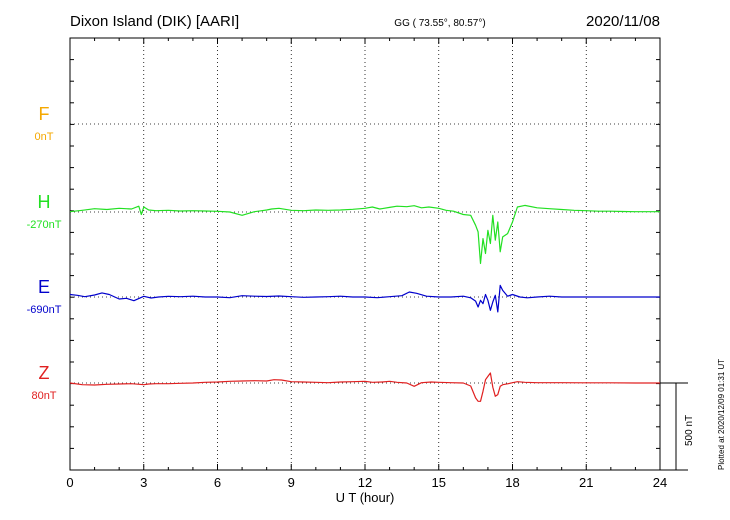  I want to click on scale-bar: 500 nT, so click(677, 426).